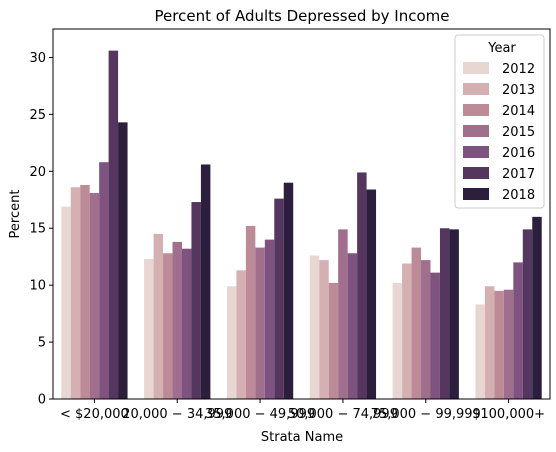  I want to click on legend-label-2018: 2018, so click(518, 195).